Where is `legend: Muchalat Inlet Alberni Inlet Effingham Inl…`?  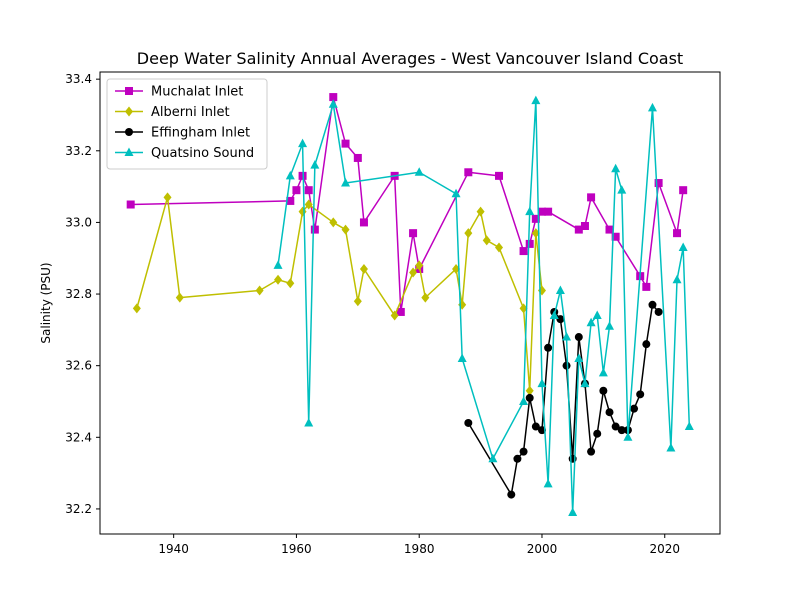
legend: Muchalat Inlet Alberni Inlet Effingham Inl… is located at coordinates (187, 124).